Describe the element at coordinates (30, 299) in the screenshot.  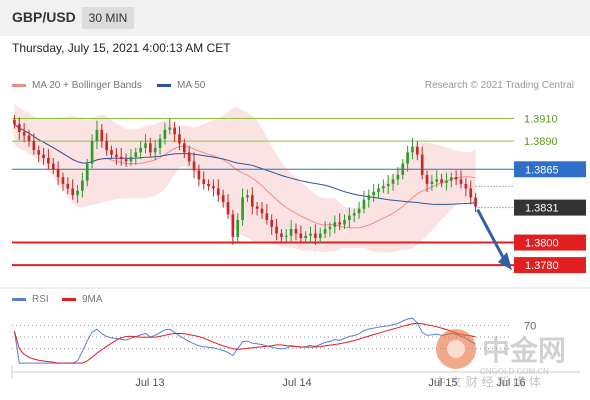
I see `legend-rsi: RSI` at that location.